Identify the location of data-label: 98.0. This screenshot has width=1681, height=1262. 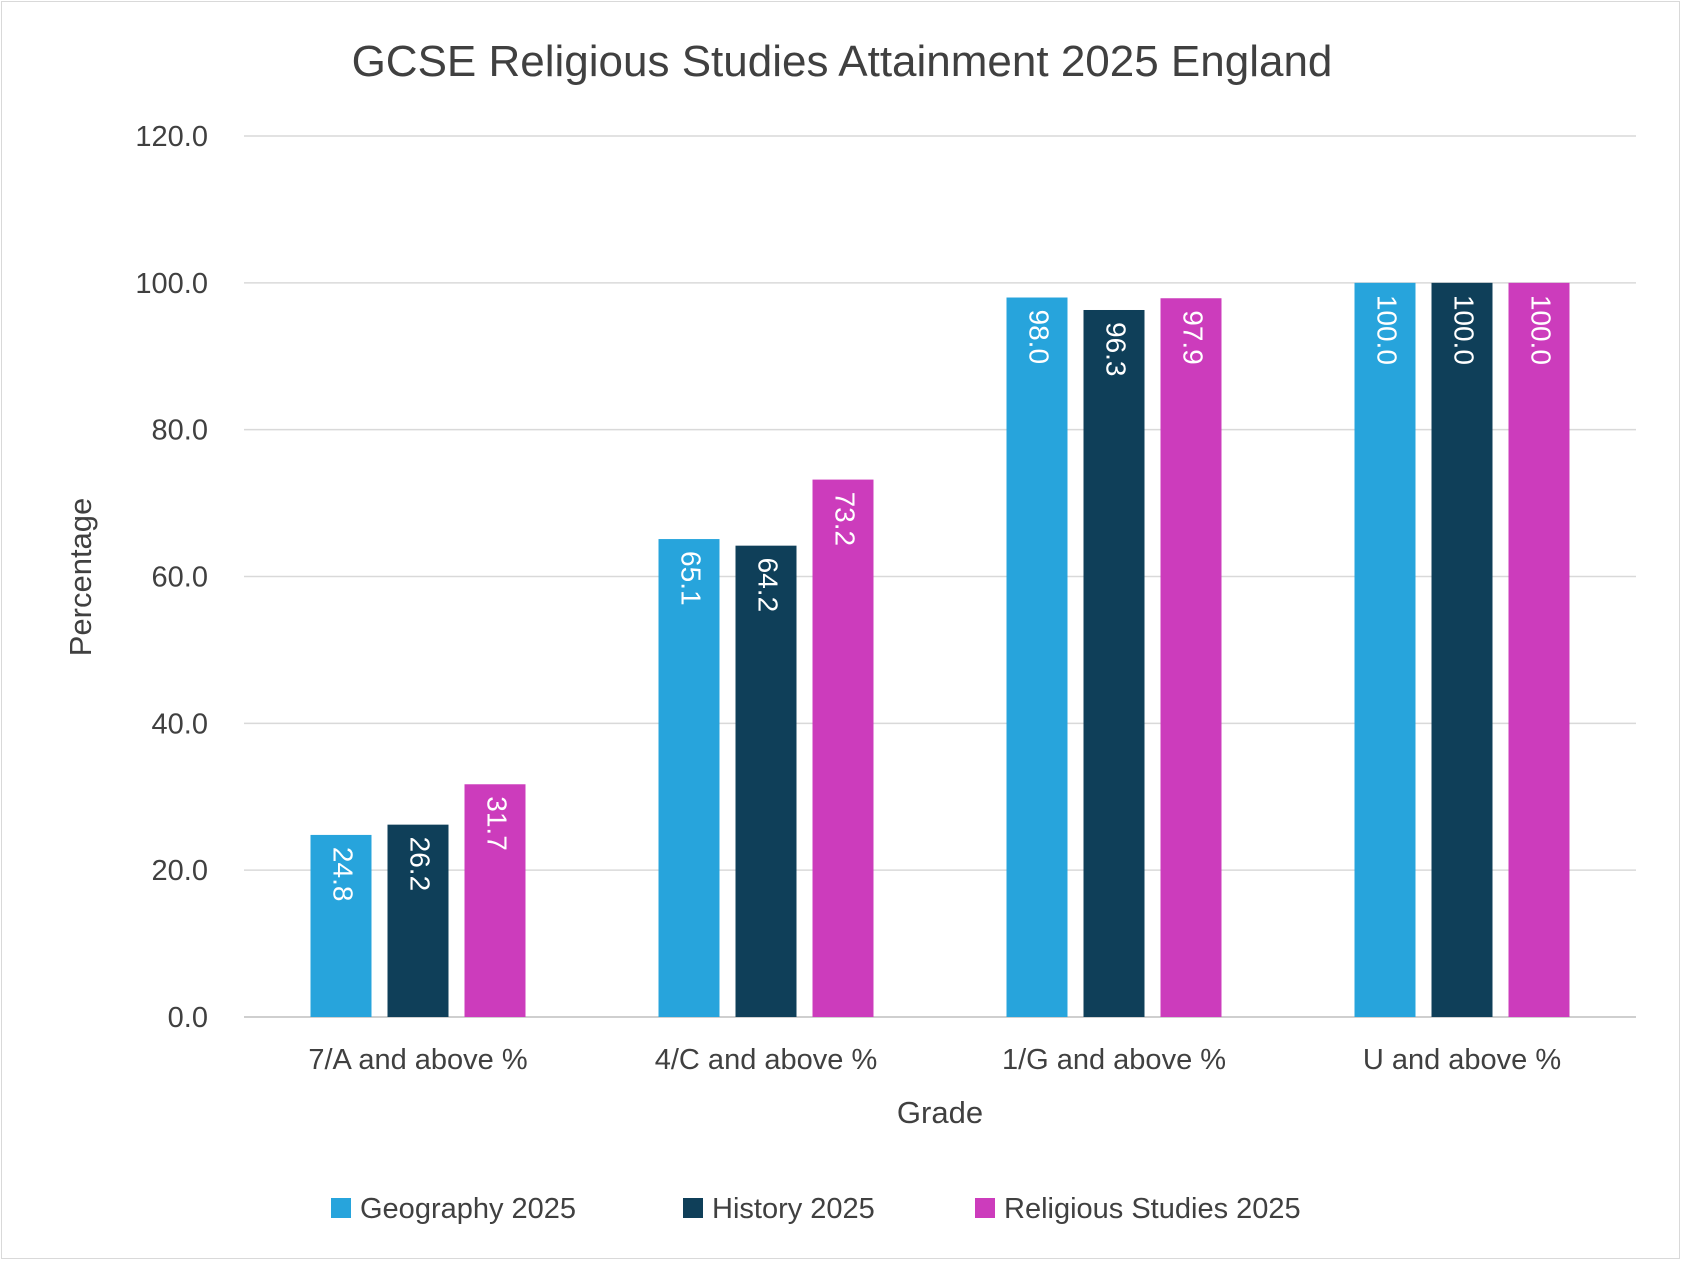
(1039, 337).